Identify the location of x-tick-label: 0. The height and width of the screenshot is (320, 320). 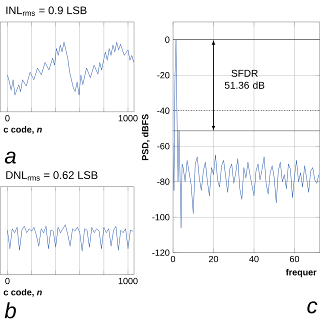
(173, 259).